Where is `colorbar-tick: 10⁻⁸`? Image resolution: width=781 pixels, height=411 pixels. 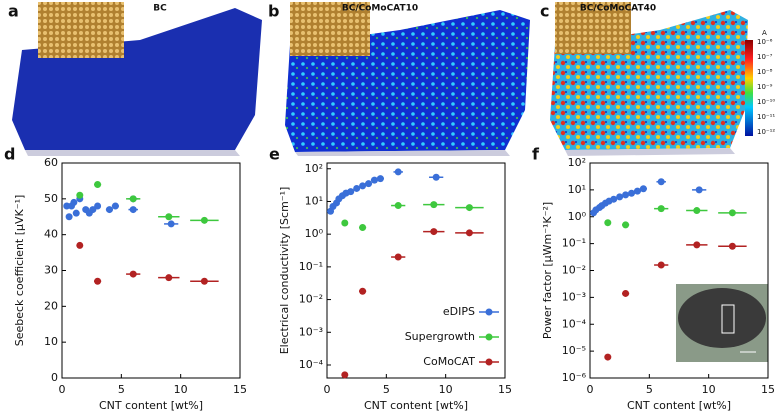
colorbar-tick: 10⁻⁸ is located at coordinates (765, 72).